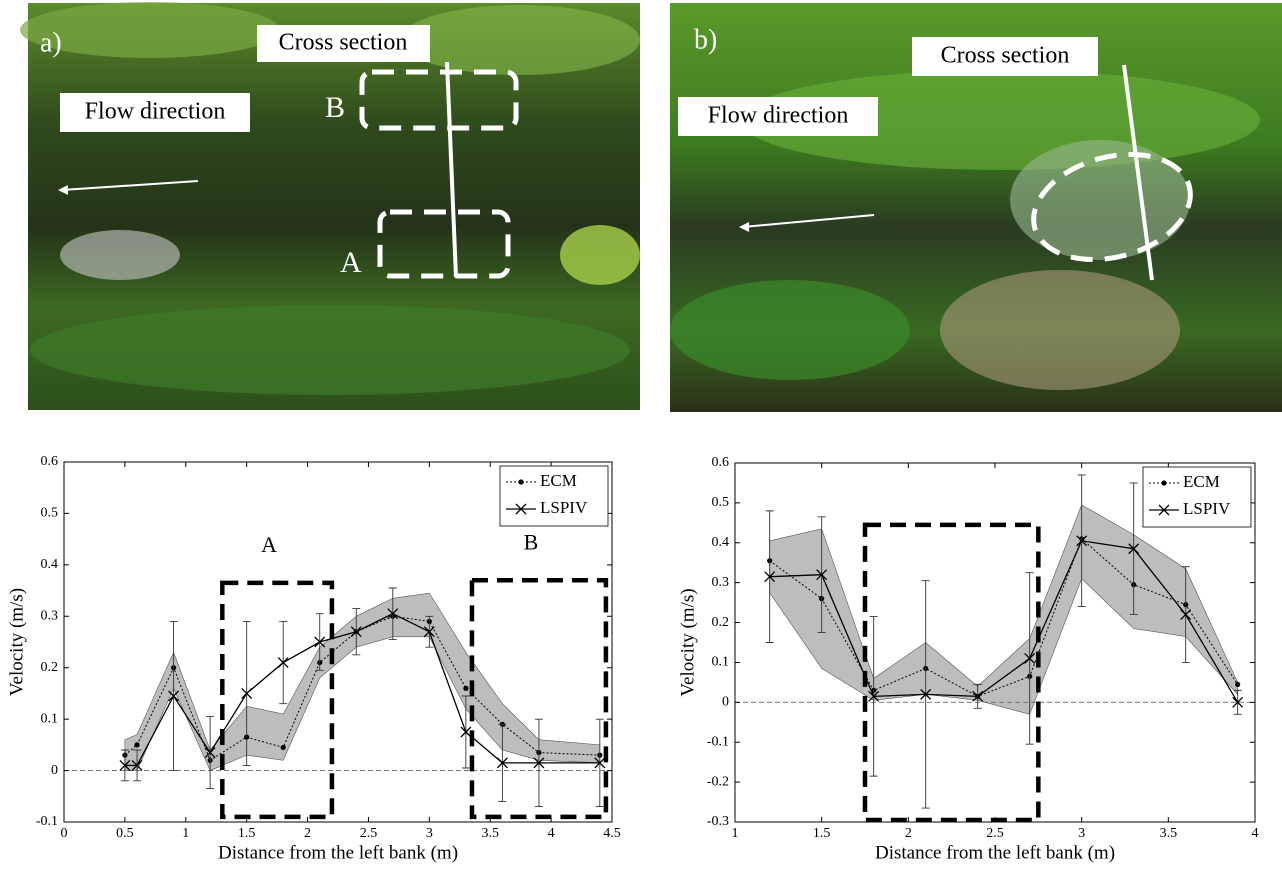  Describe the element at coordinates (612, 833) in the screenshot. I see `x-tick-label: 4.5` at that location.